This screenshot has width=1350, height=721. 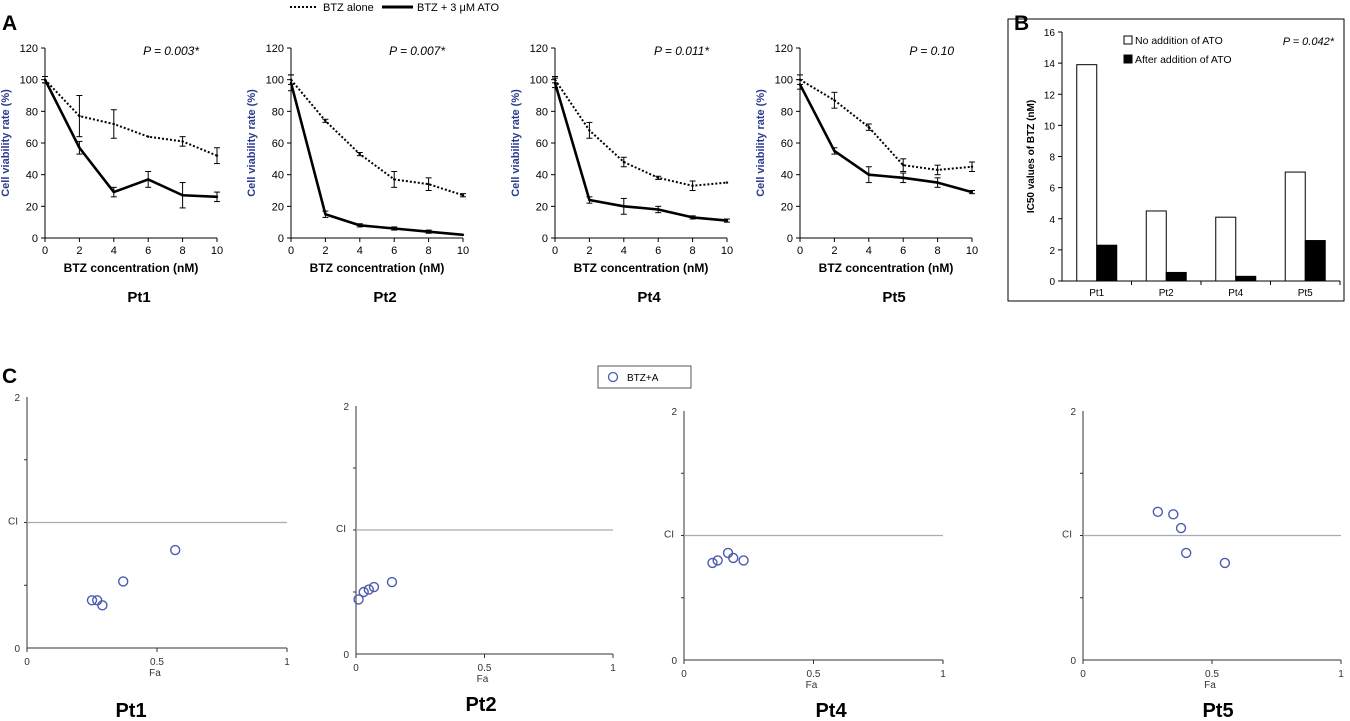 What do you see at coordinates (1166, 293) in the screenshot?
I see `x-tick-label: Pt2` at bounding box center [1166, 293].